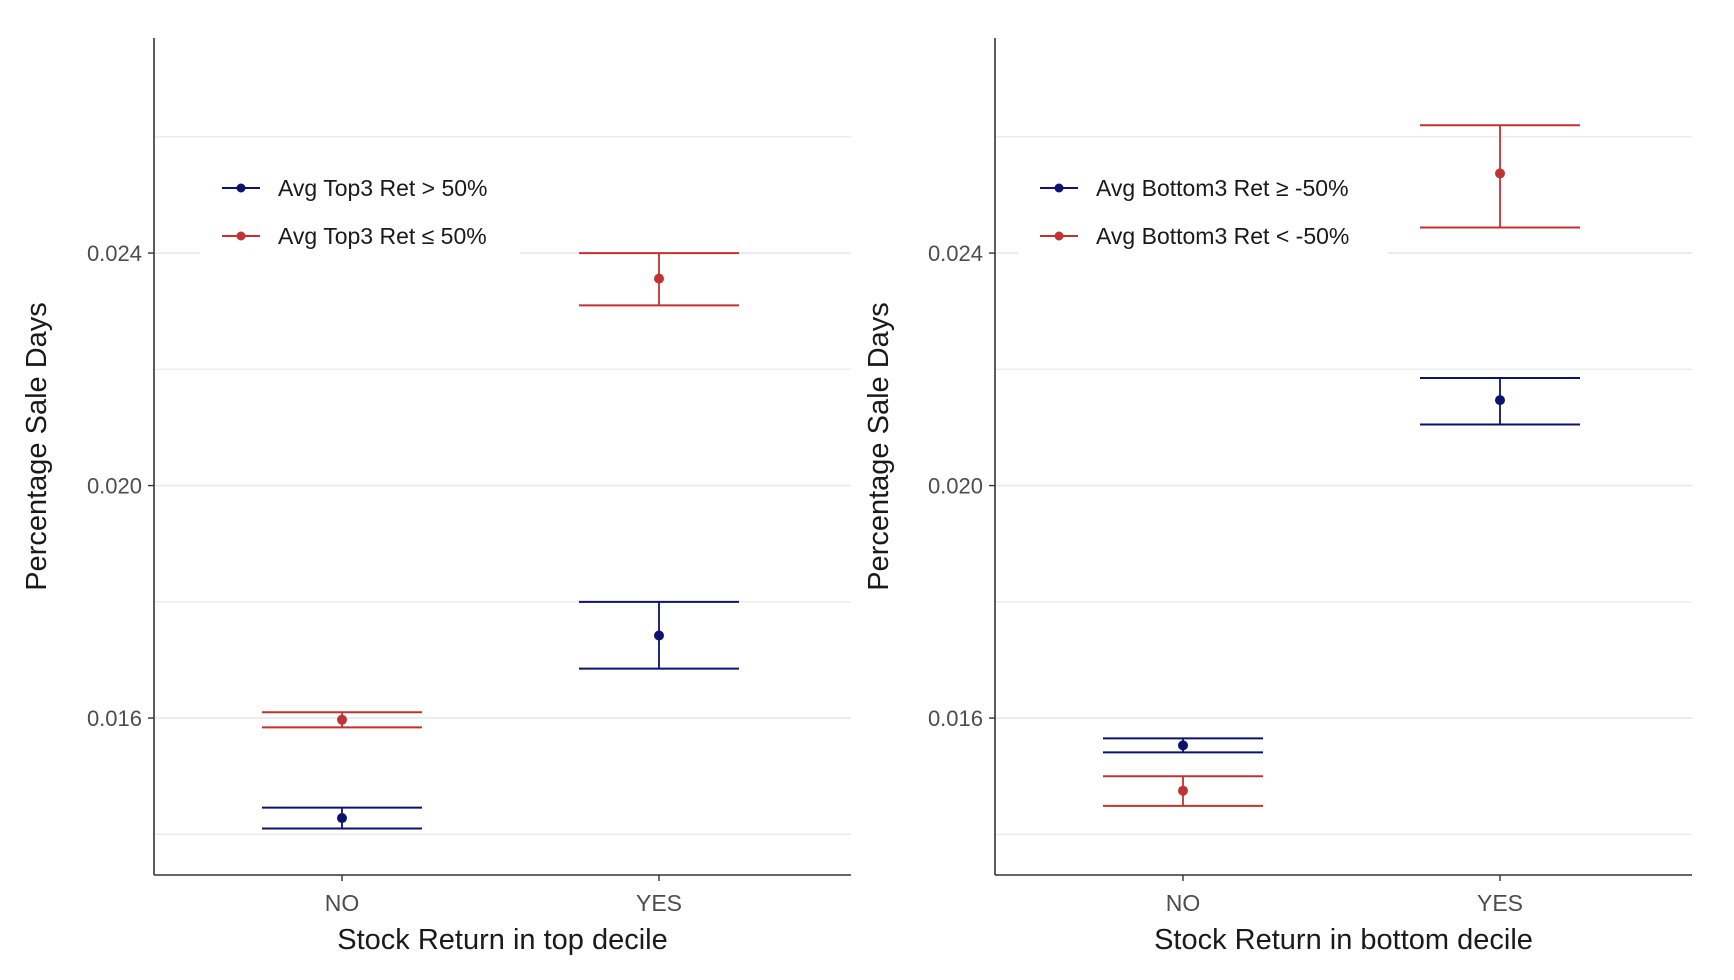 This screenshot has height=980, width=1734. I want to click on legend-entry-1: Avg Top3 Ret ≤ 50%, so click(354, 236).